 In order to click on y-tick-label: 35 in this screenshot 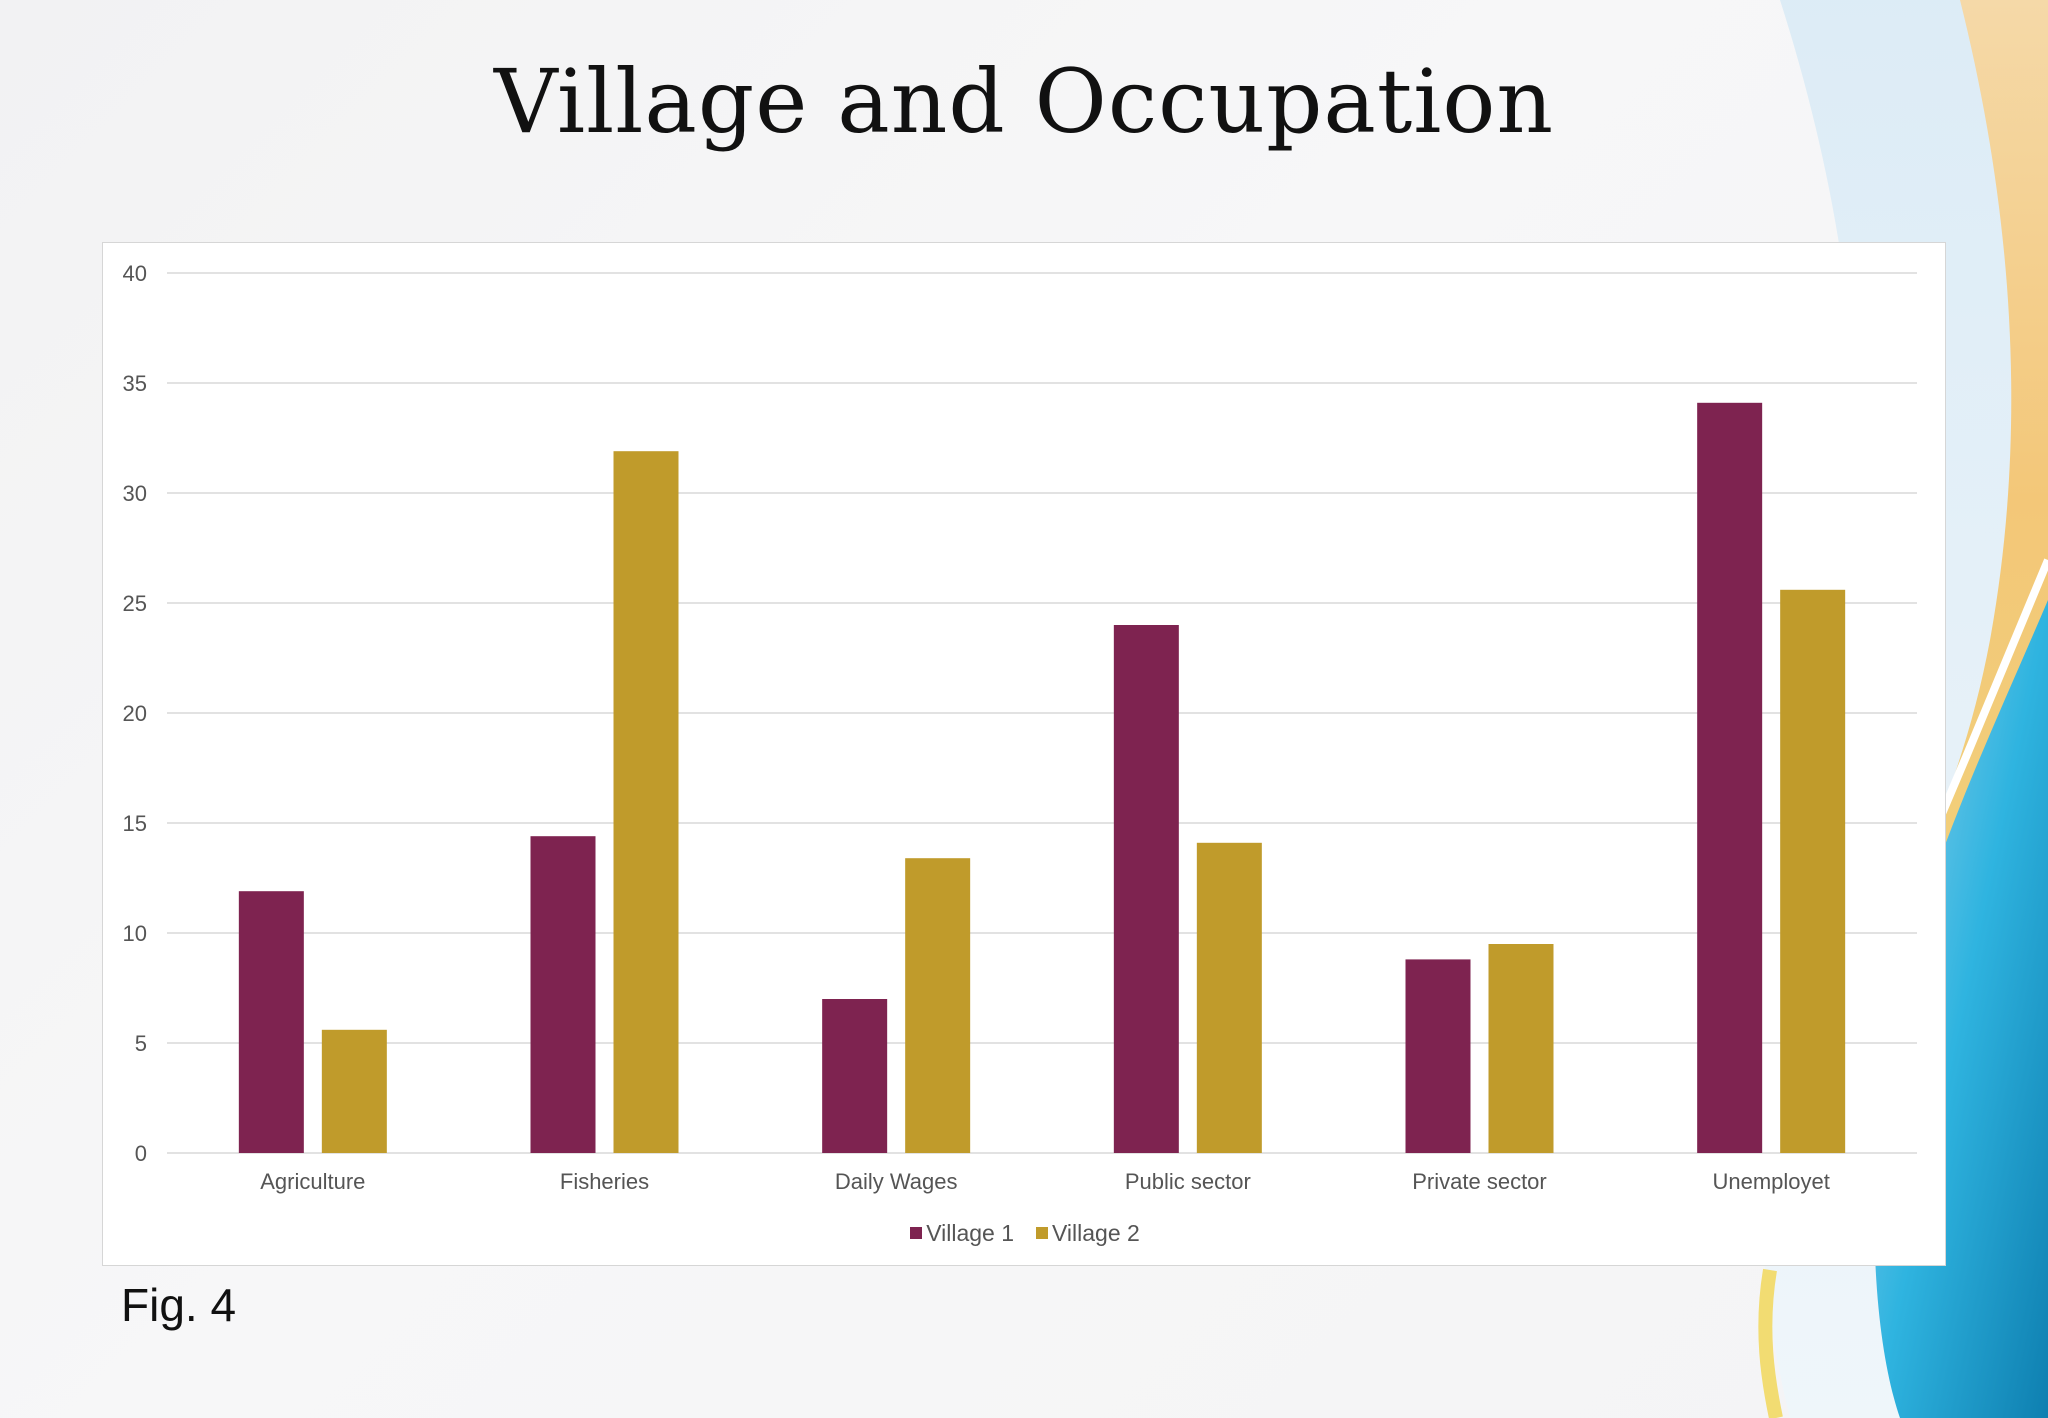, I will do `click(135, 383)`.